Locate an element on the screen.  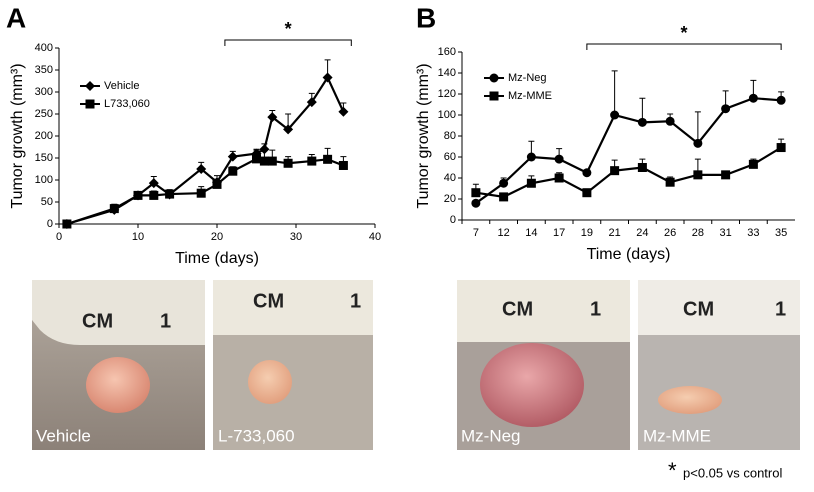
photo-label: Mz-MME is located at coordinates (677, 435).